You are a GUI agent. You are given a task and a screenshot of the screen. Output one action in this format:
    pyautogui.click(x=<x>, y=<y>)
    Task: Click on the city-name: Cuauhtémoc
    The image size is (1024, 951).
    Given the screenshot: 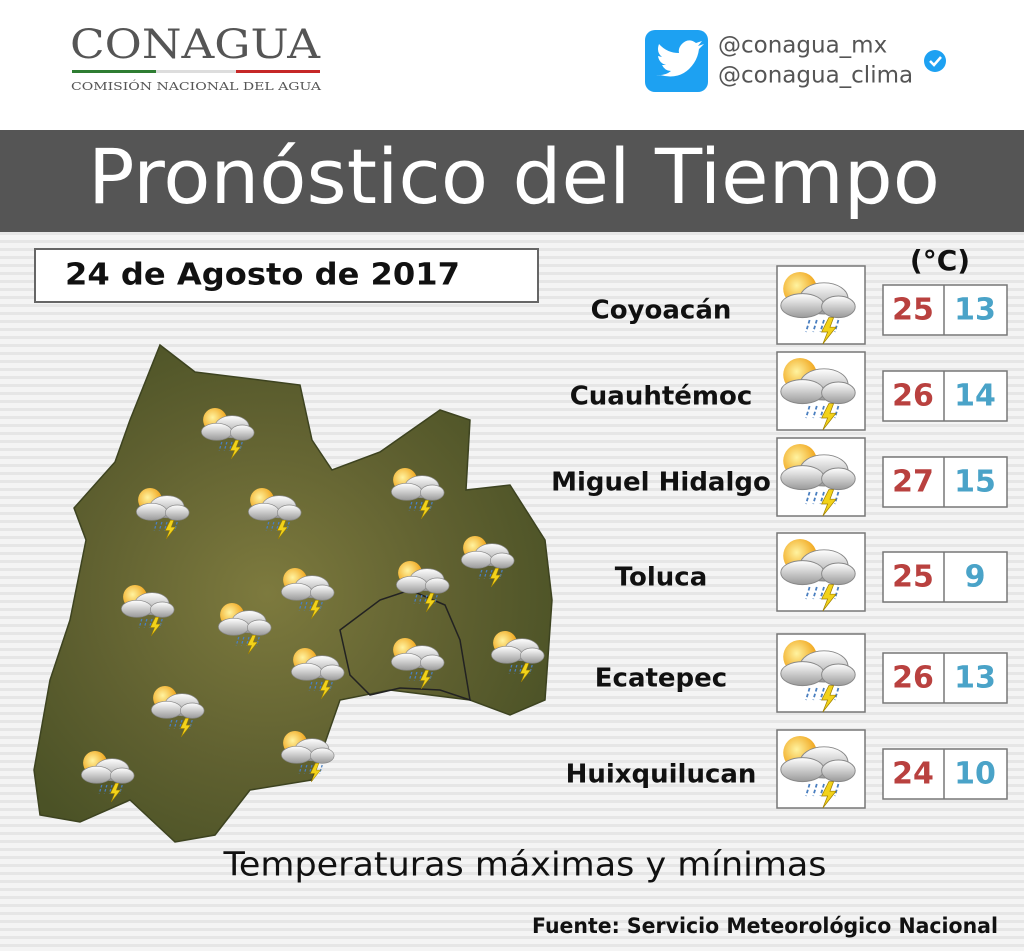 What is the action you would take?
    pyautogui.click(x=661, y=397)
    